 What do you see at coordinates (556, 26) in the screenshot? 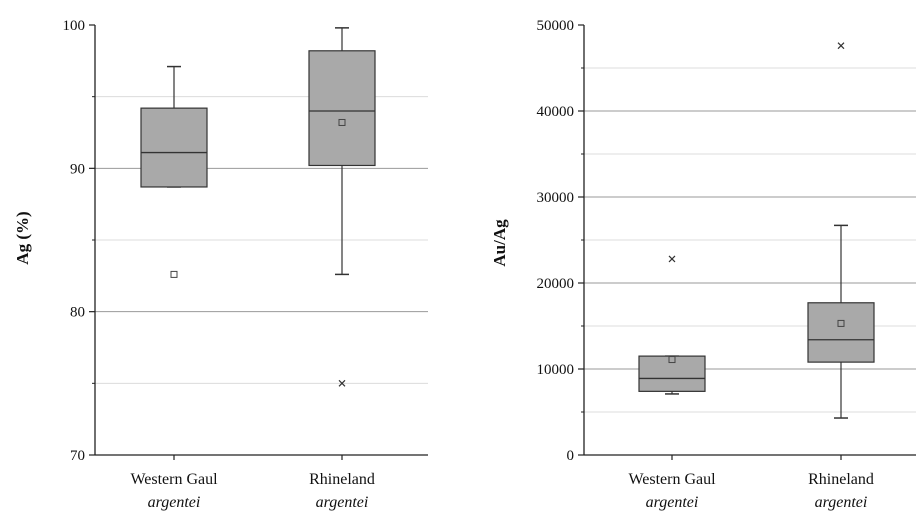
I see `y-tick-label: 50000` at bounding box center [556, 26].